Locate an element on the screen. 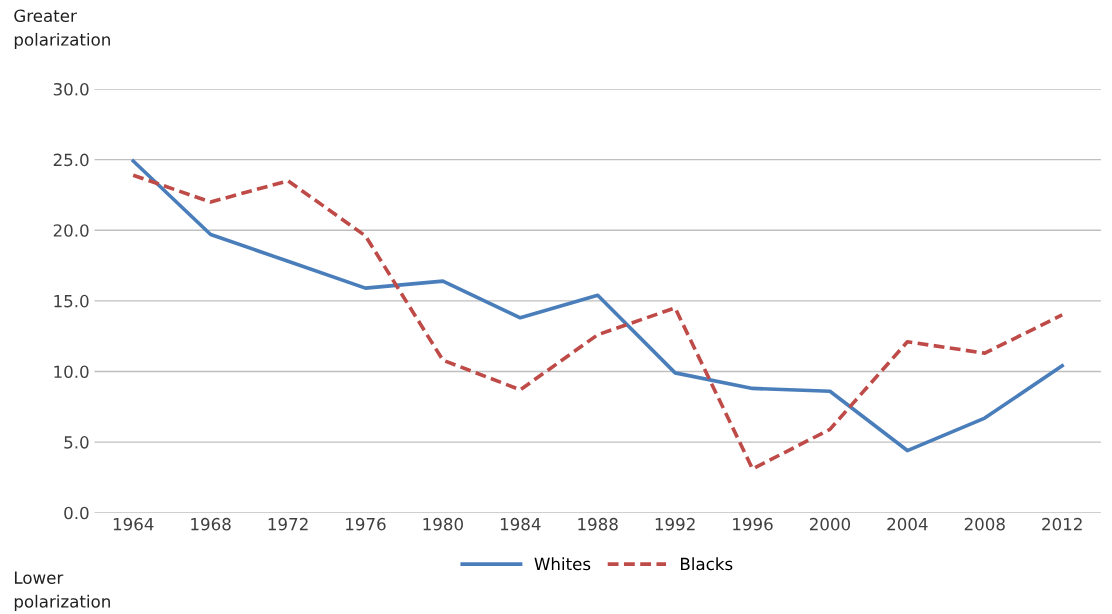  y-tick-label: 20.0 is located at coordinates (71, 230).